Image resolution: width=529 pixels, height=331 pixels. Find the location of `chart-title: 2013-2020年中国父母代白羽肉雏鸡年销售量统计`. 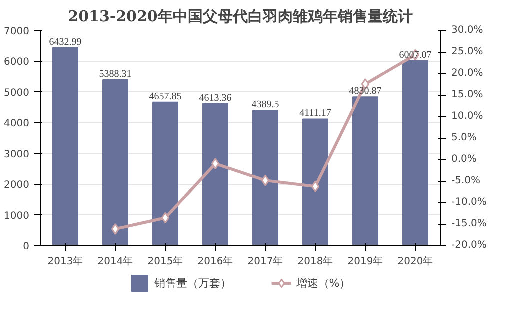

chart-title: 2013-2020年中国父母代白羽肉雏鸡年销售量统计 is located at coordinates (240, 17).